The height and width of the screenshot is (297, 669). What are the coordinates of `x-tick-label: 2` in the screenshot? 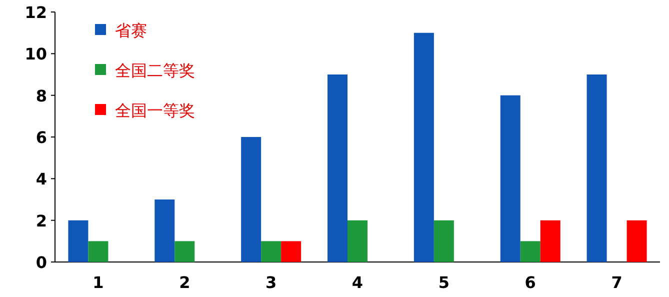 It's located at (184, 282).